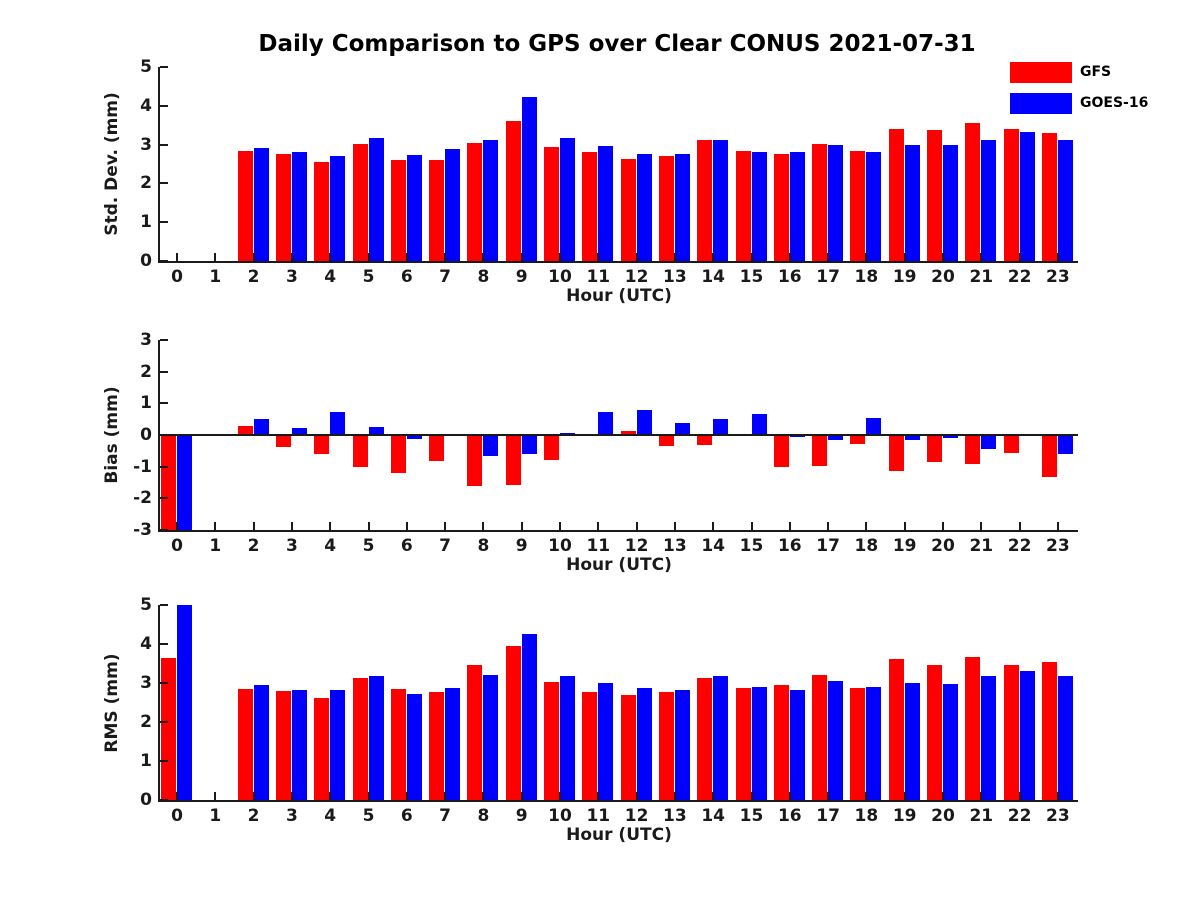  I want to click on stddev-y-axis-label: Std. Dev. (mm), so click(112, 164).